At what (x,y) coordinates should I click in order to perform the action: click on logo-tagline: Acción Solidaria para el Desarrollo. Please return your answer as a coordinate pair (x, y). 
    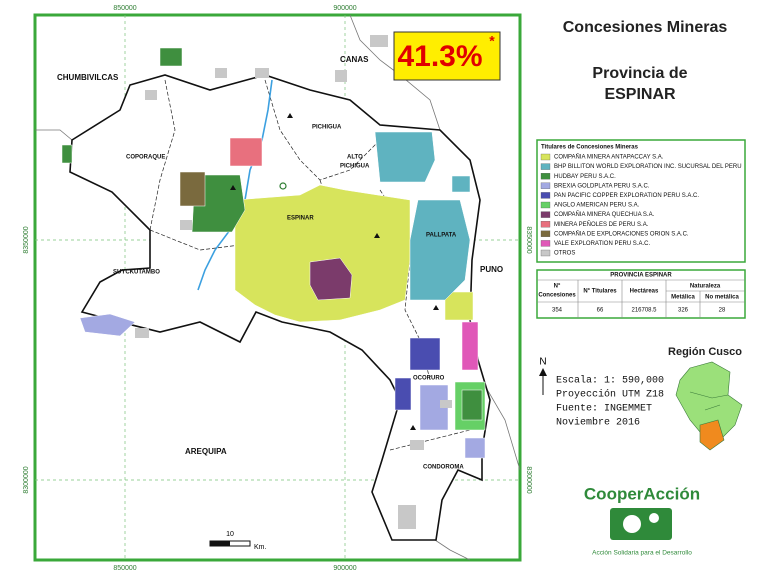
    Looking at the image, I should click on (642, 553).